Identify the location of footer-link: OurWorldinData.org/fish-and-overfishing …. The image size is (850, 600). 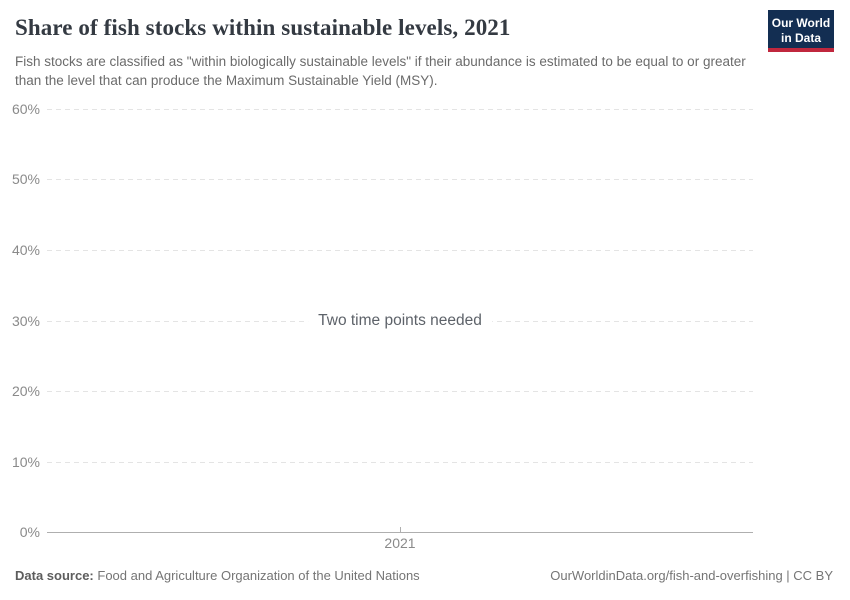
(691, 575).